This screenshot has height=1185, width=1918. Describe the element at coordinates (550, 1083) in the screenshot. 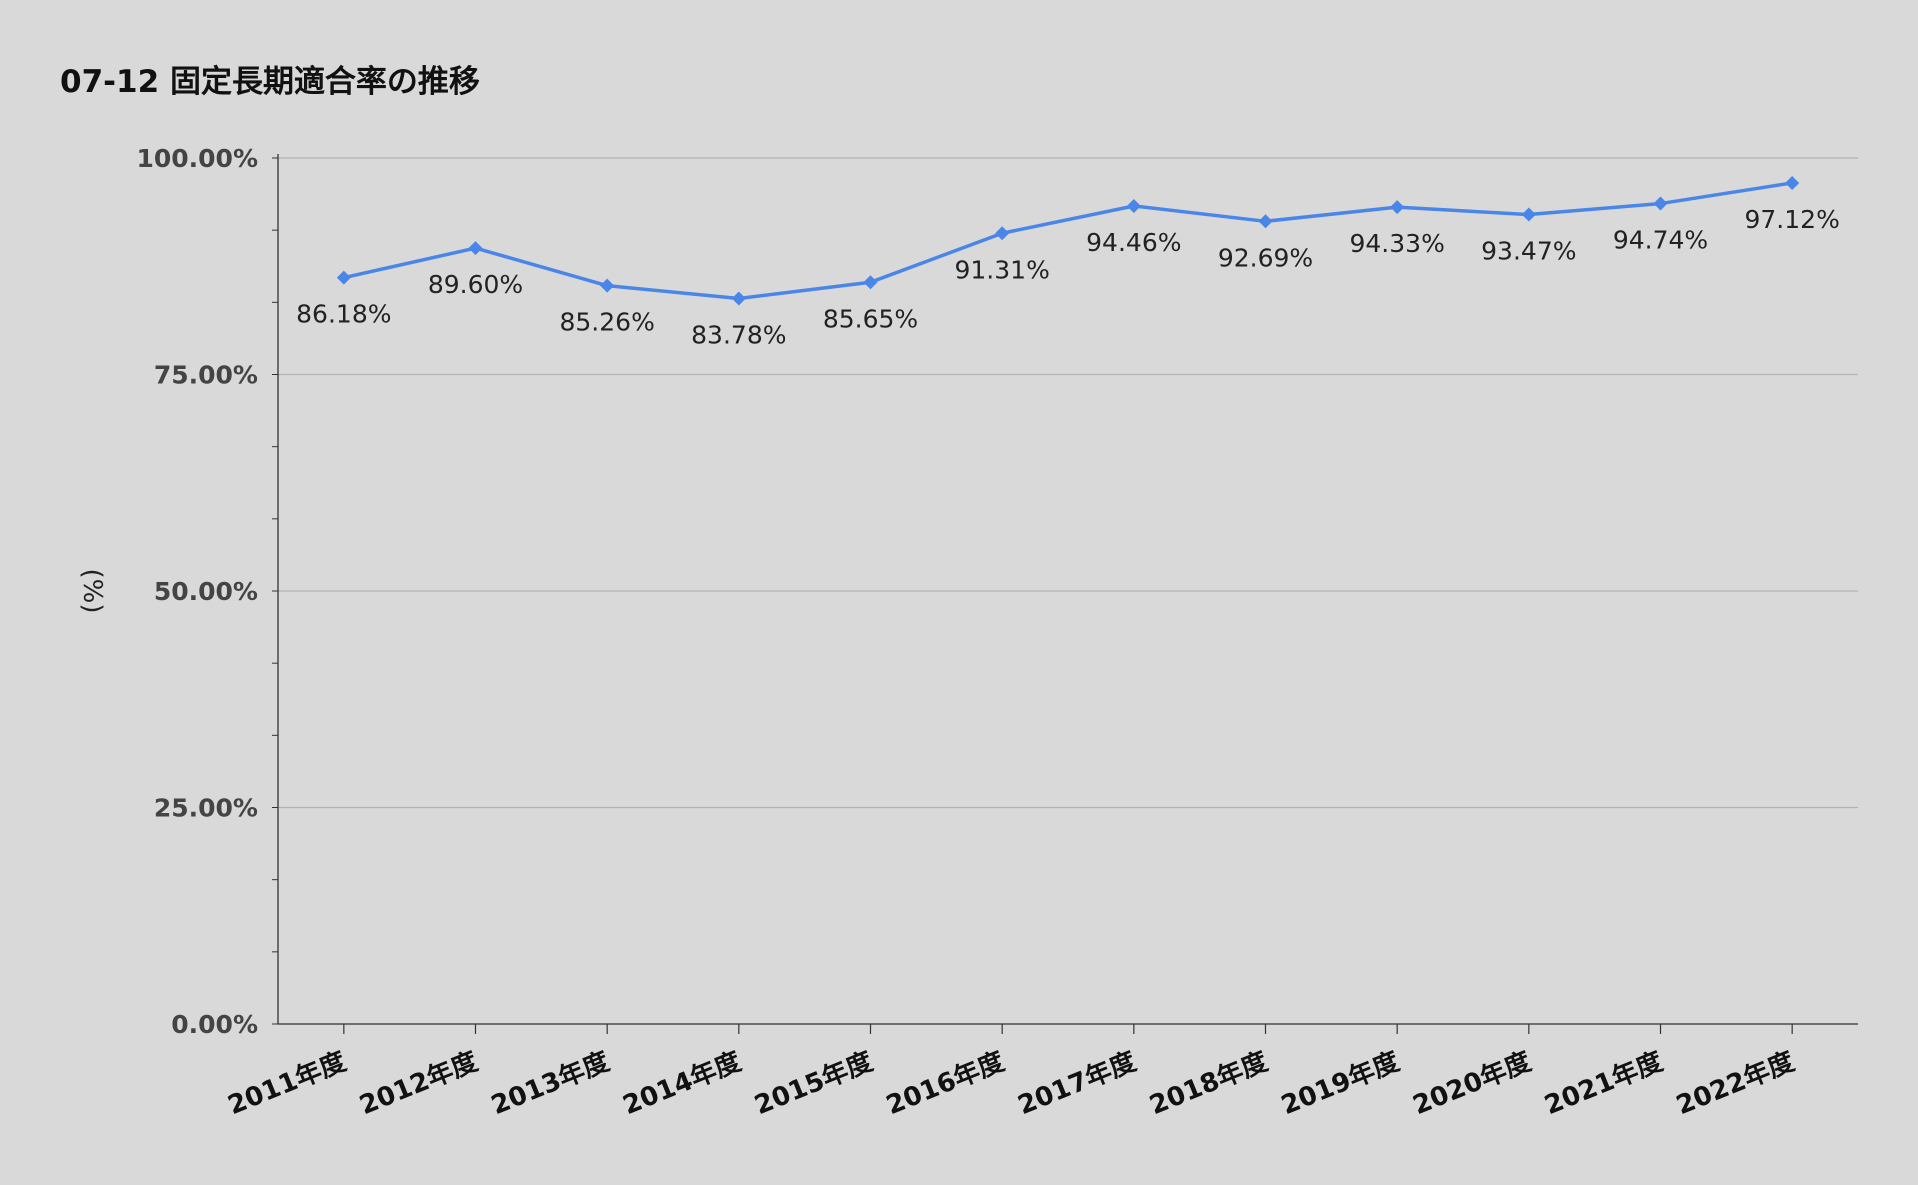

I see `x-tick-label: 2013年度` at that location.